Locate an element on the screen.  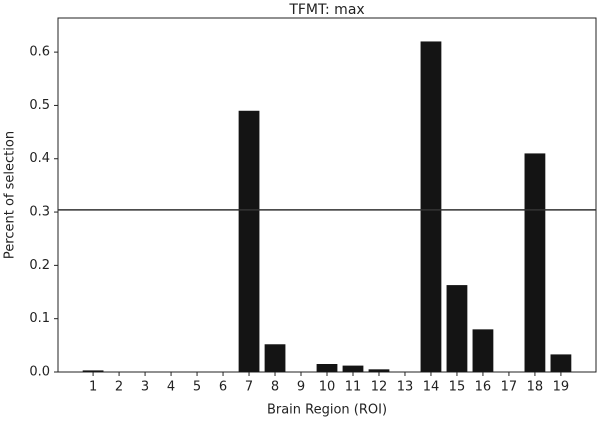
x-tick-label: 15 is located at coordinates (457, 387).